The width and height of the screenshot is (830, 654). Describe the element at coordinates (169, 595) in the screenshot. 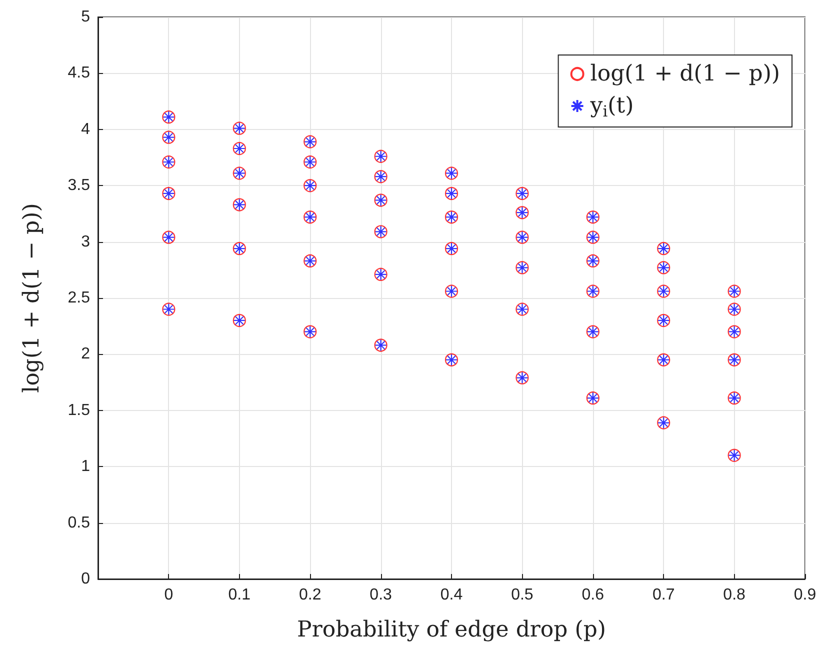

I see `x-tick-label: 0` at that location.